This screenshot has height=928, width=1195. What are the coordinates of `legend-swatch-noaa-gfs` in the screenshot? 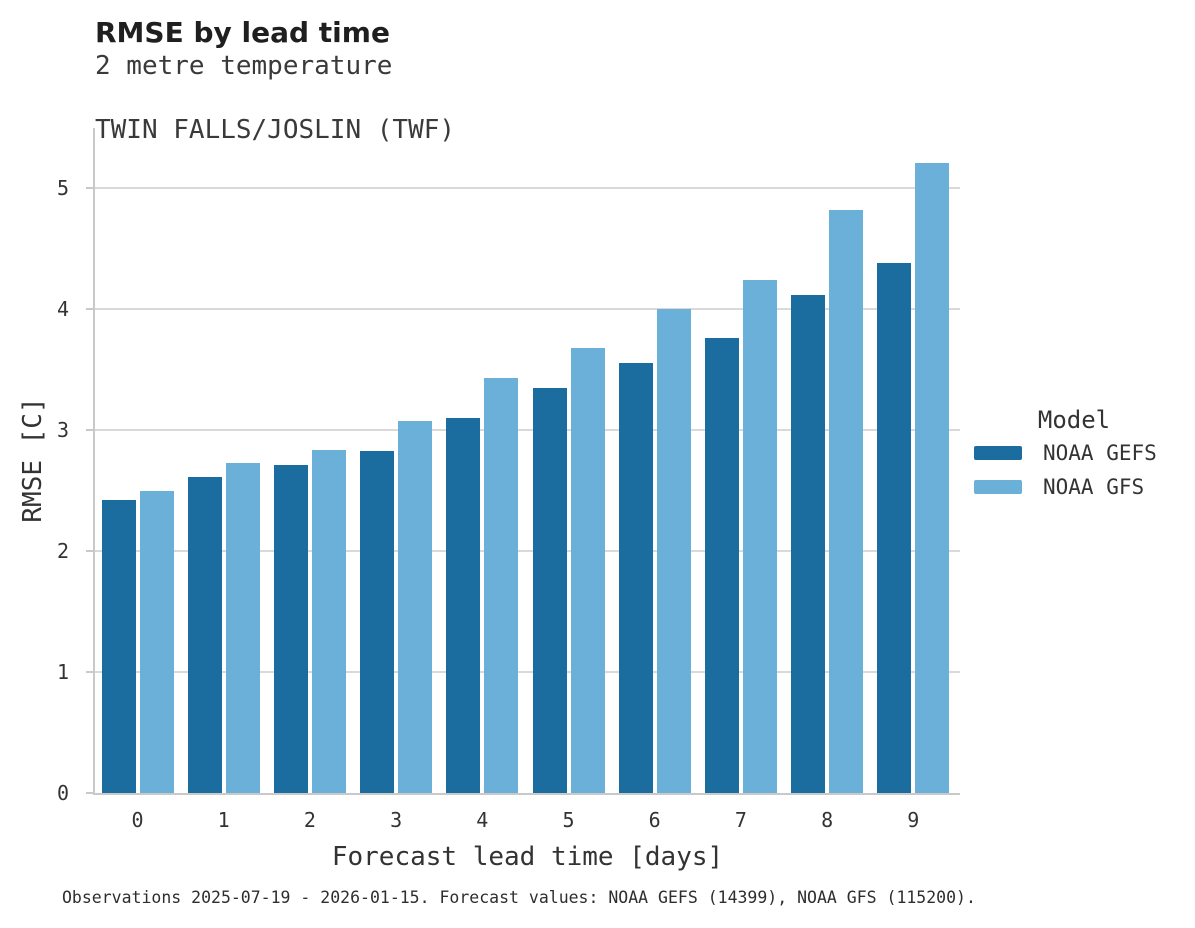 It's located at (998, 487).